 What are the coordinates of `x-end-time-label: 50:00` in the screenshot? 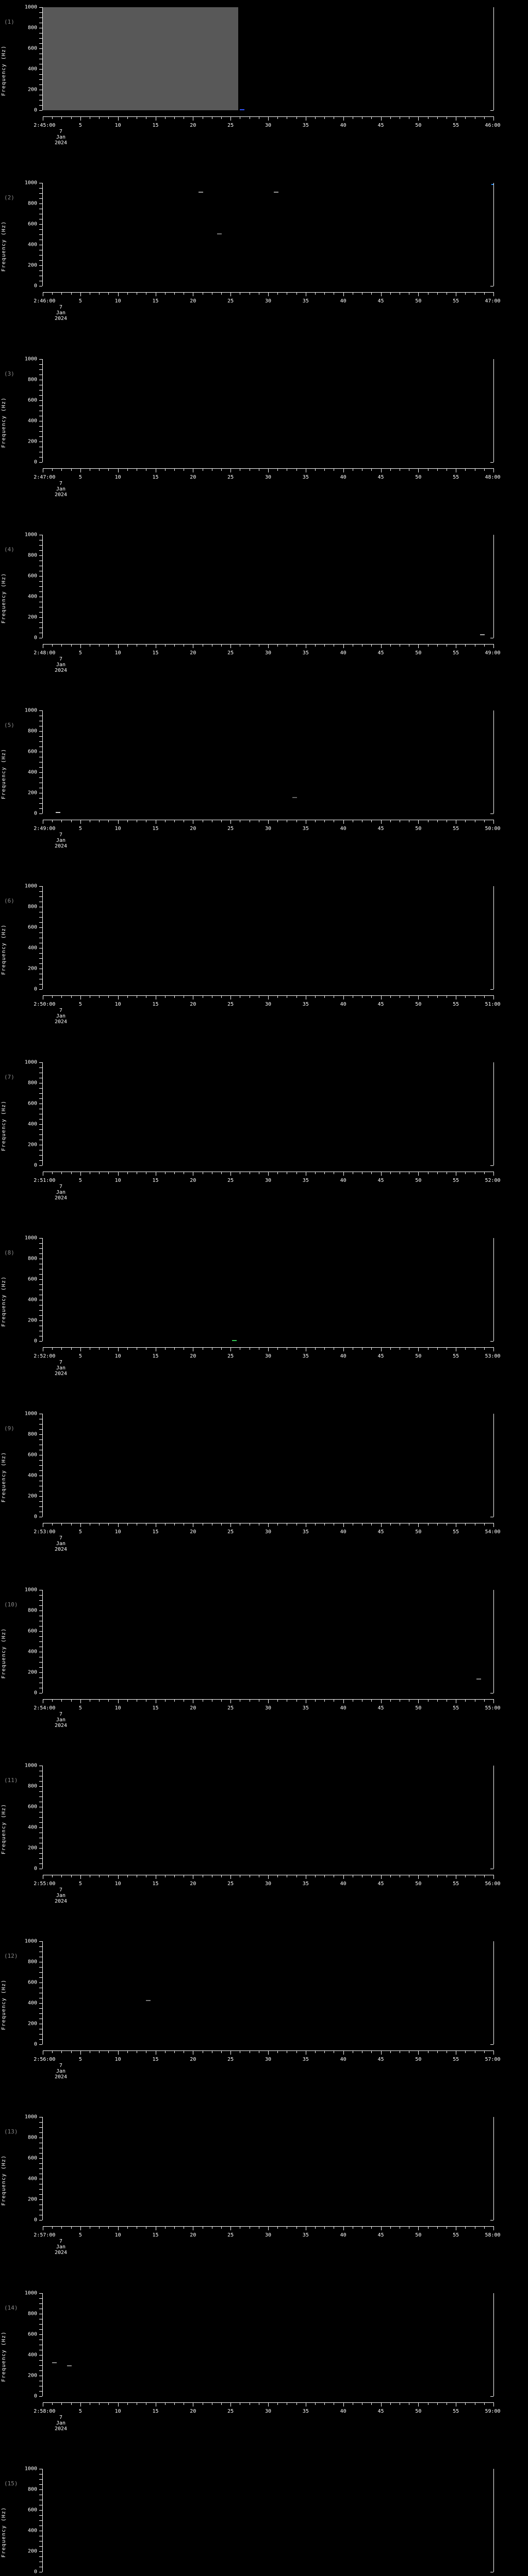 It's located at (493, 829).